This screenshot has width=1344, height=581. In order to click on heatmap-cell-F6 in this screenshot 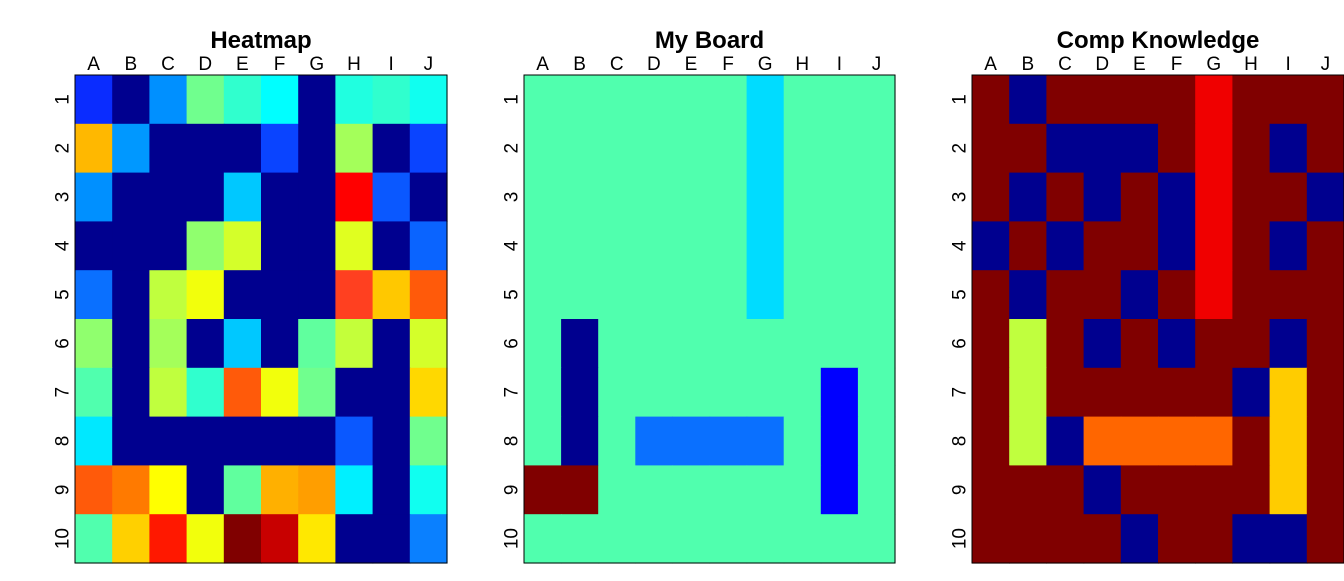, I will do `click(280, 343)`.